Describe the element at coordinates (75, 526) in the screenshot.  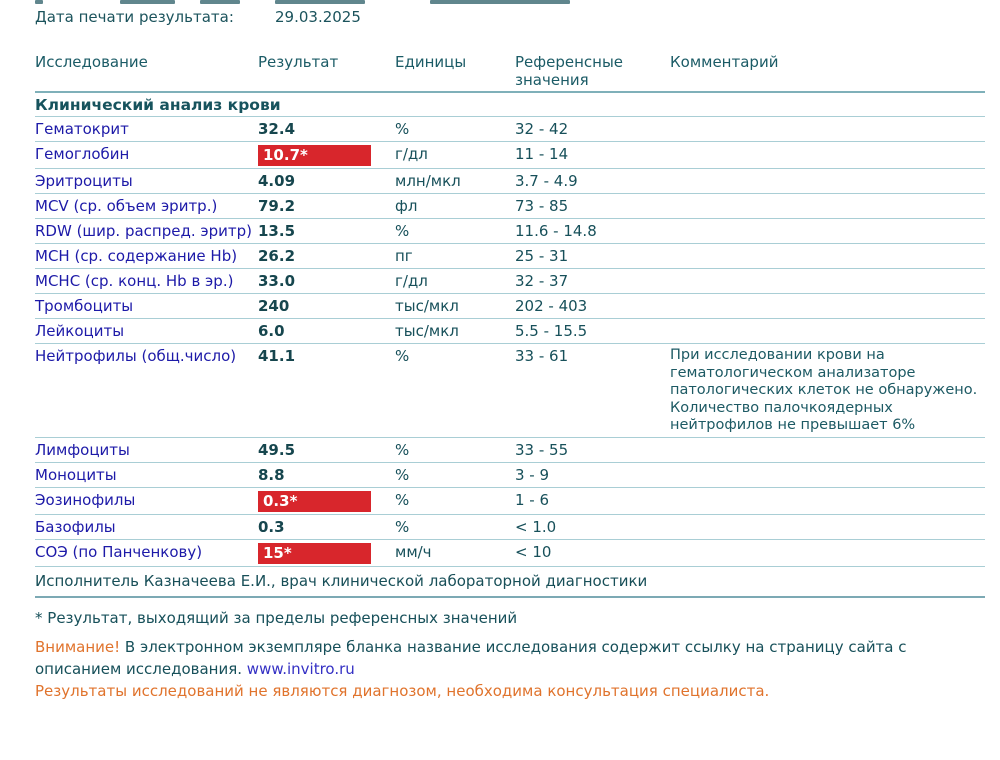
I see `test-name-link: Базофилы` at that location.